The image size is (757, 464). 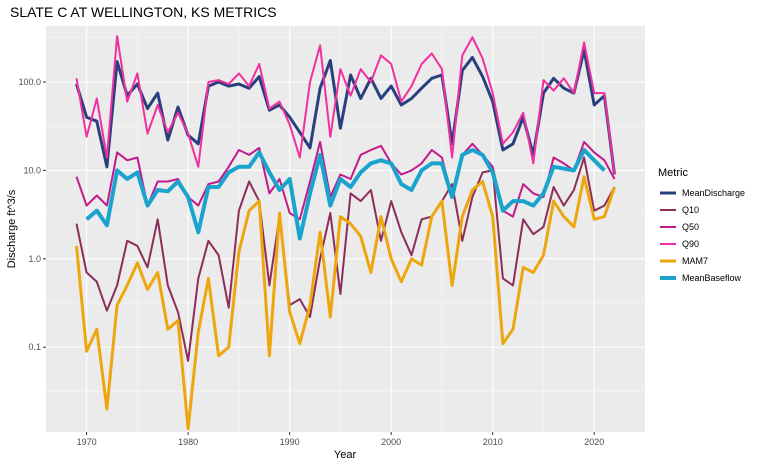 I want to click on y-tick-label: 100.0, so click(x=29, y=82).